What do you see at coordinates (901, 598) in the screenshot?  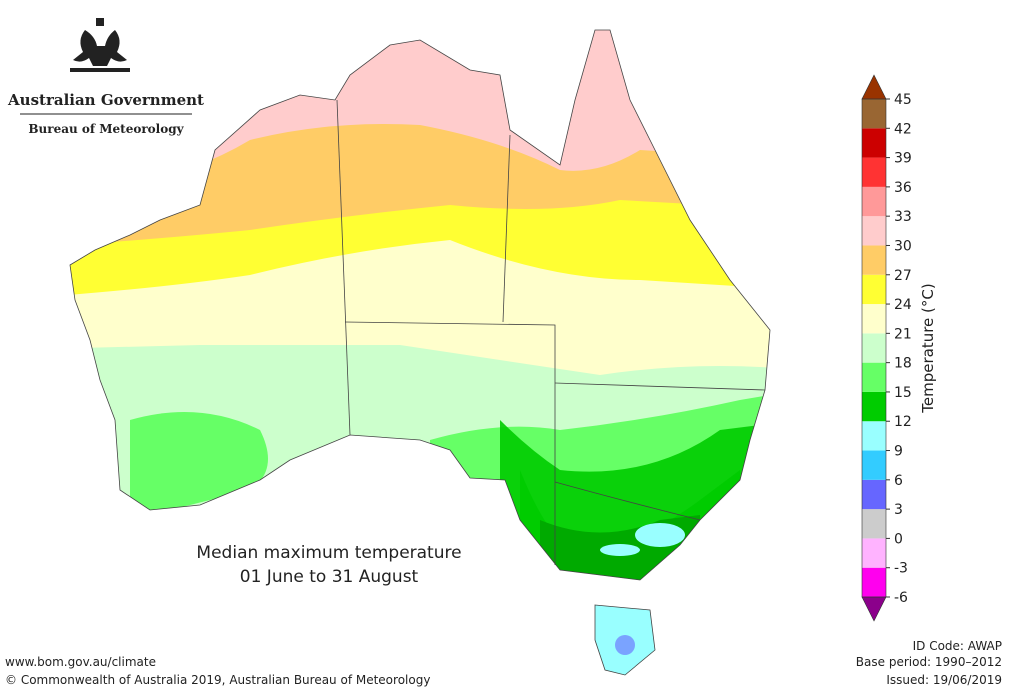 I see `tick-label: -6` at bounding box center [901, 598].